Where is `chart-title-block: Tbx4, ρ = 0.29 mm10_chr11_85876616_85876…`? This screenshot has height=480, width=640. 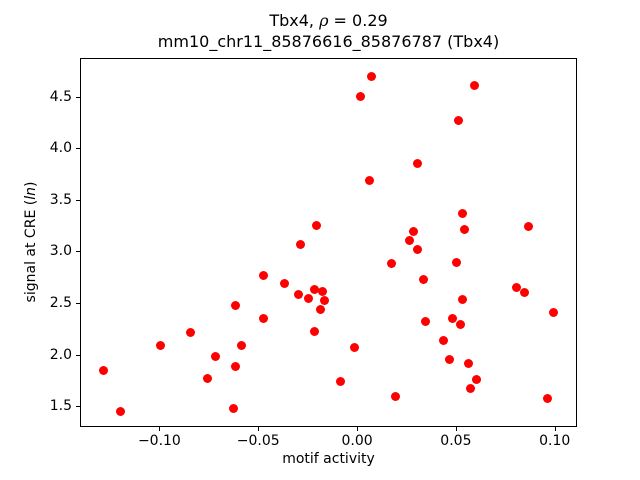
chart-title-block: Tbx4, ρ = 0.29 mm10_chr11_85876616_85876… is located at coordinates (328, 31).